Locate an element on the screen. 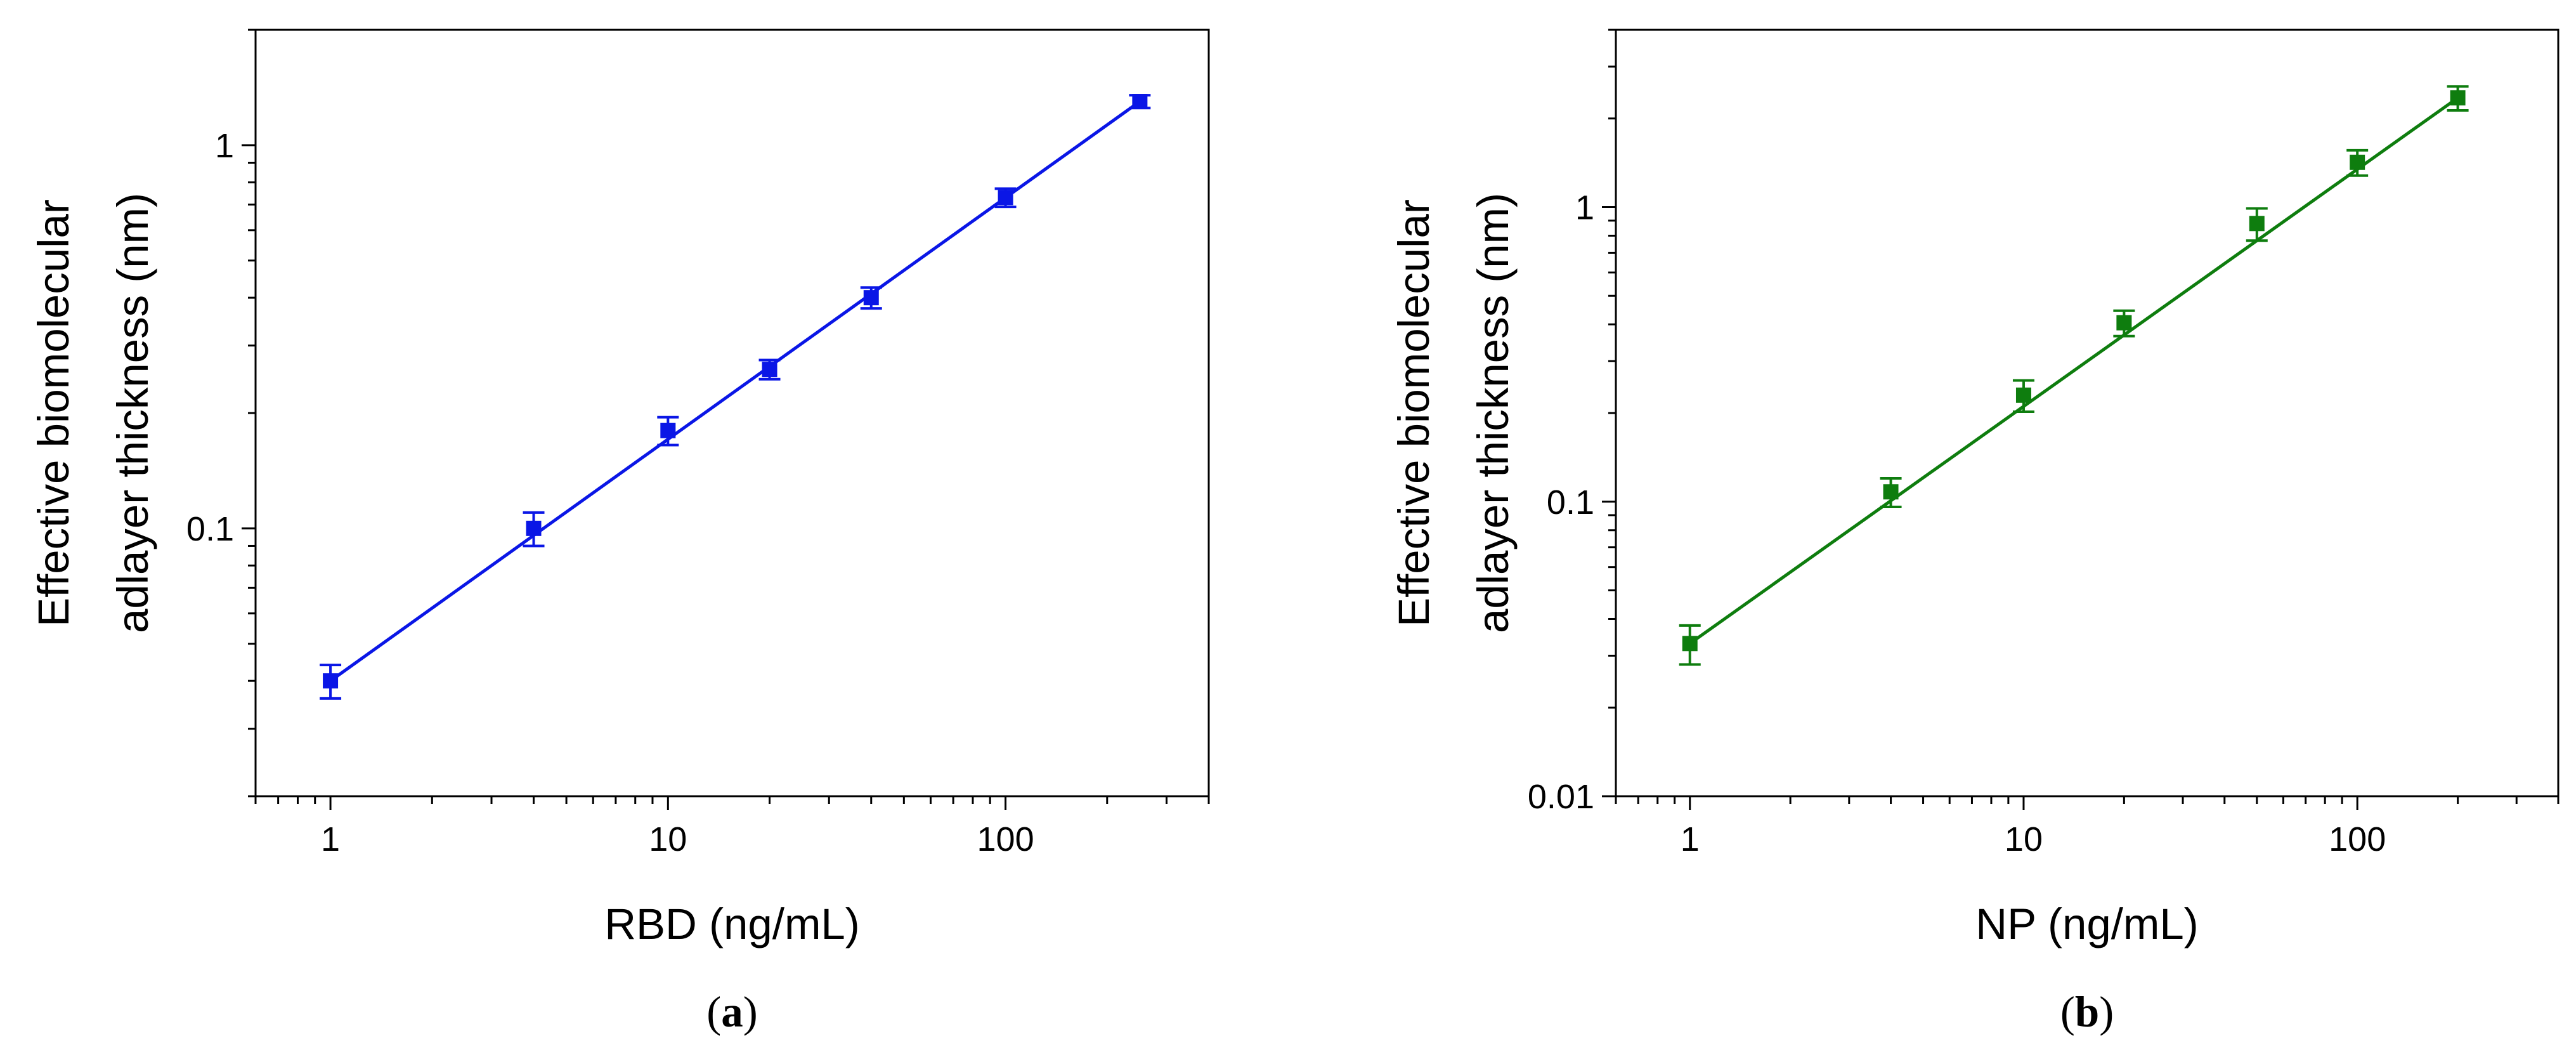  x-axis-title: NP (ng/mL) is located at coordinates (2087, 924).